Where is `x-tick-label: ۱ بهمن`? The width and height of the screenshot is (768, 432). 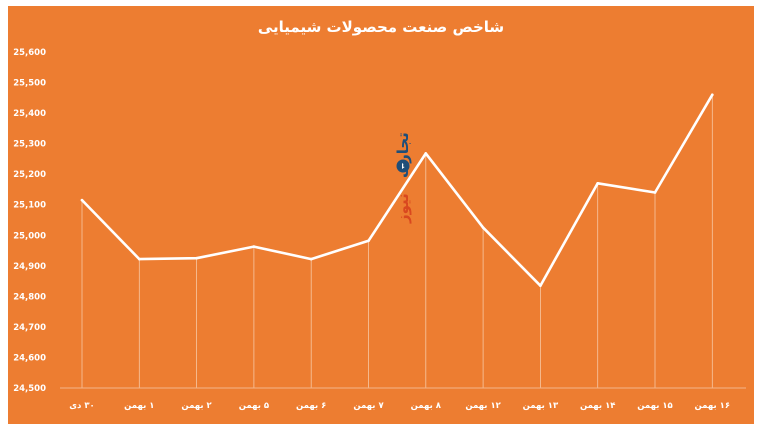 x-tick-label: ۱ بهمن is located at coordinates (139, 406).